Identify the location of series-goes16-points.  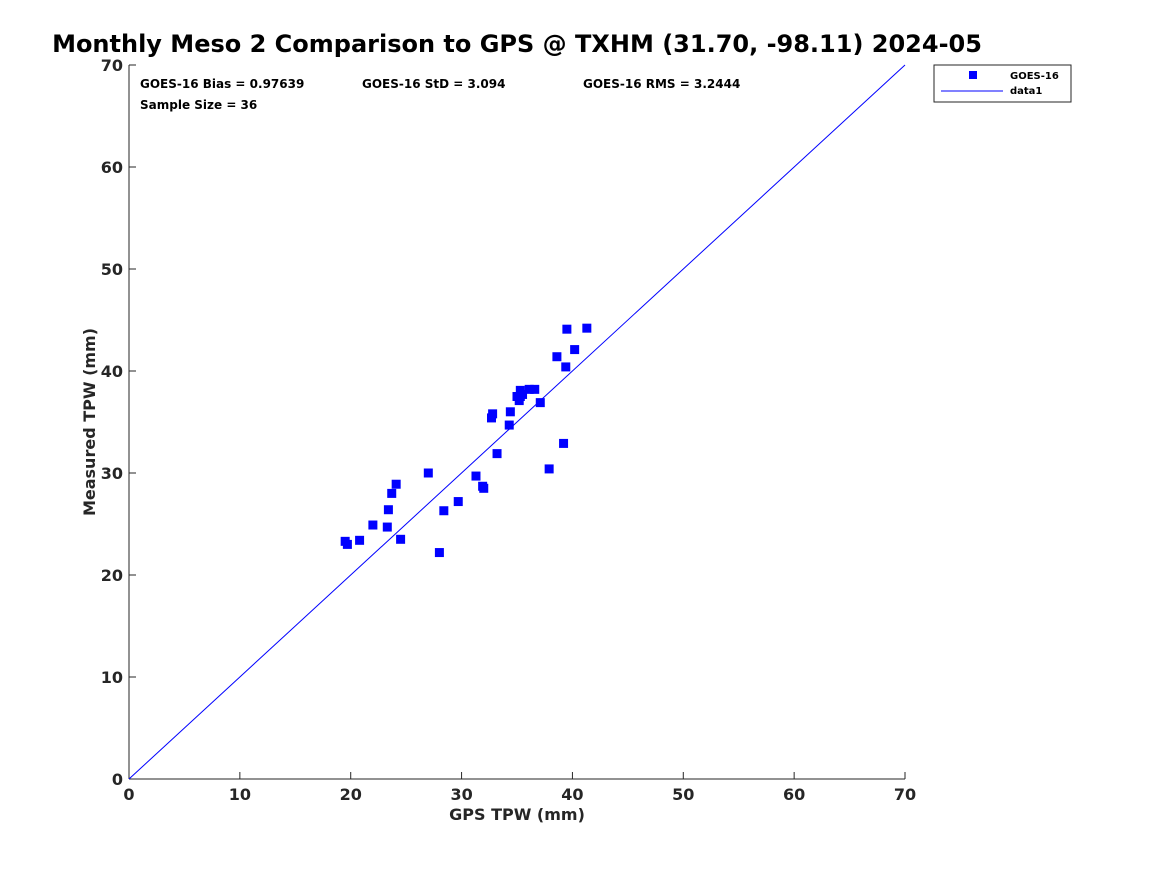
(466, 440).